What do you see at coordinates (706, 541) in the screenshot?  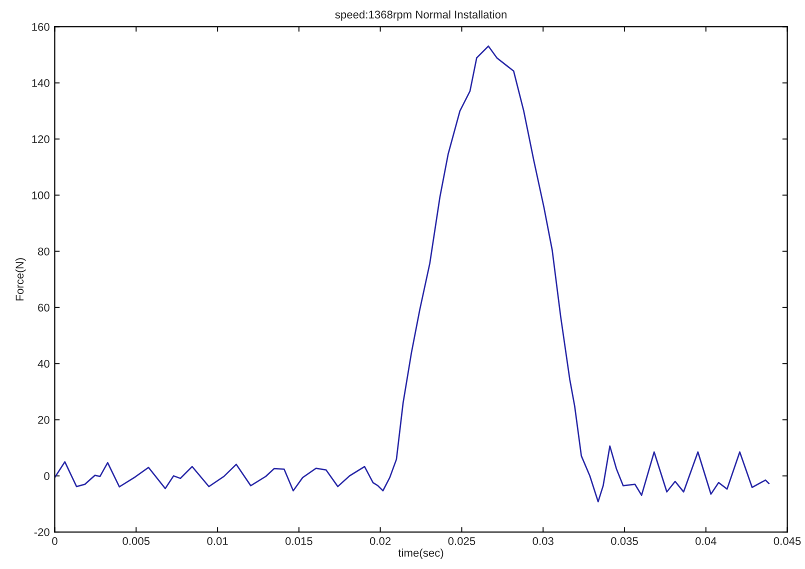 I see `x-tick-label: 0.04` at bounding box center [706, 541].